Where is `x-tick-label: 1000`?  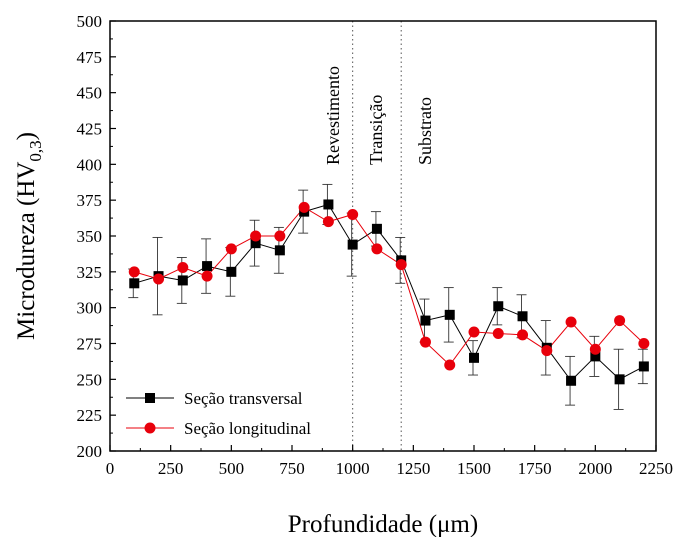 x-tick-label: 1000 is located at coordinates (353, 468).